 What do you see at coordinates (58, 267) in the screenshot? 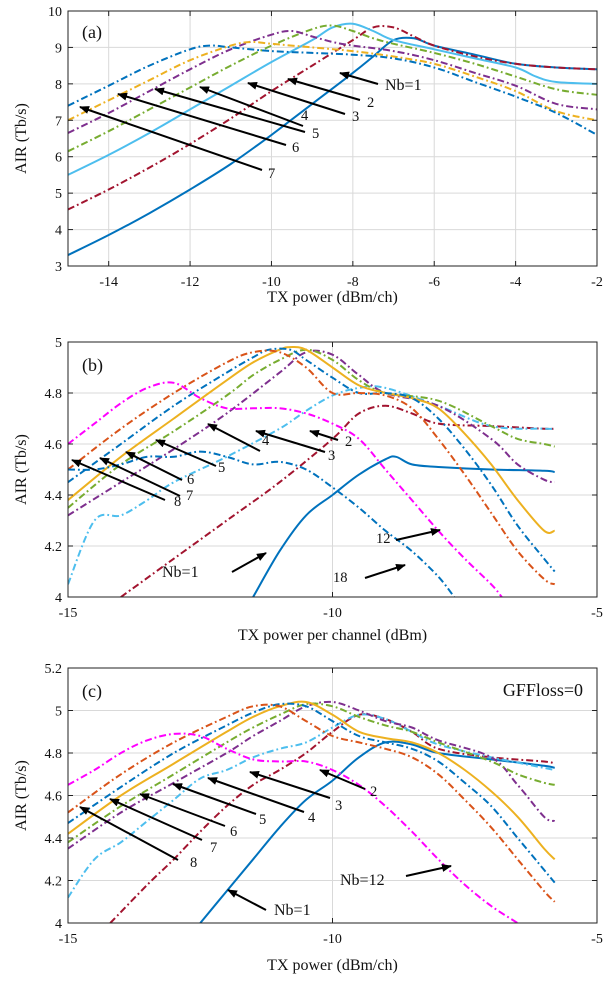
I see `y-tick-label: 3` at bounding box center [58, 267].